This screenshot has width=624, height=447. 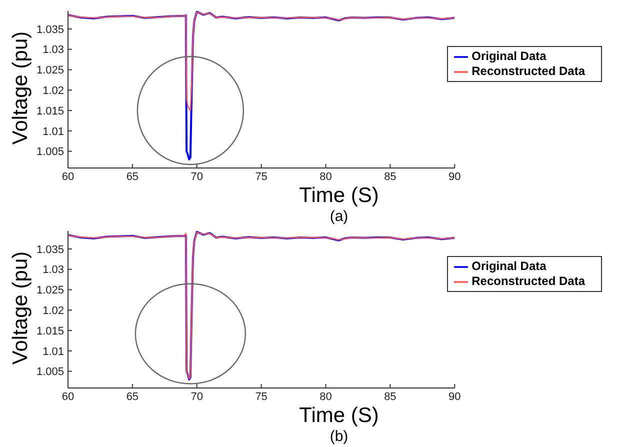 What do you see at coordinates (261, 62) in the screenshot?
I see `line-series` at bounding box center [261, 62].